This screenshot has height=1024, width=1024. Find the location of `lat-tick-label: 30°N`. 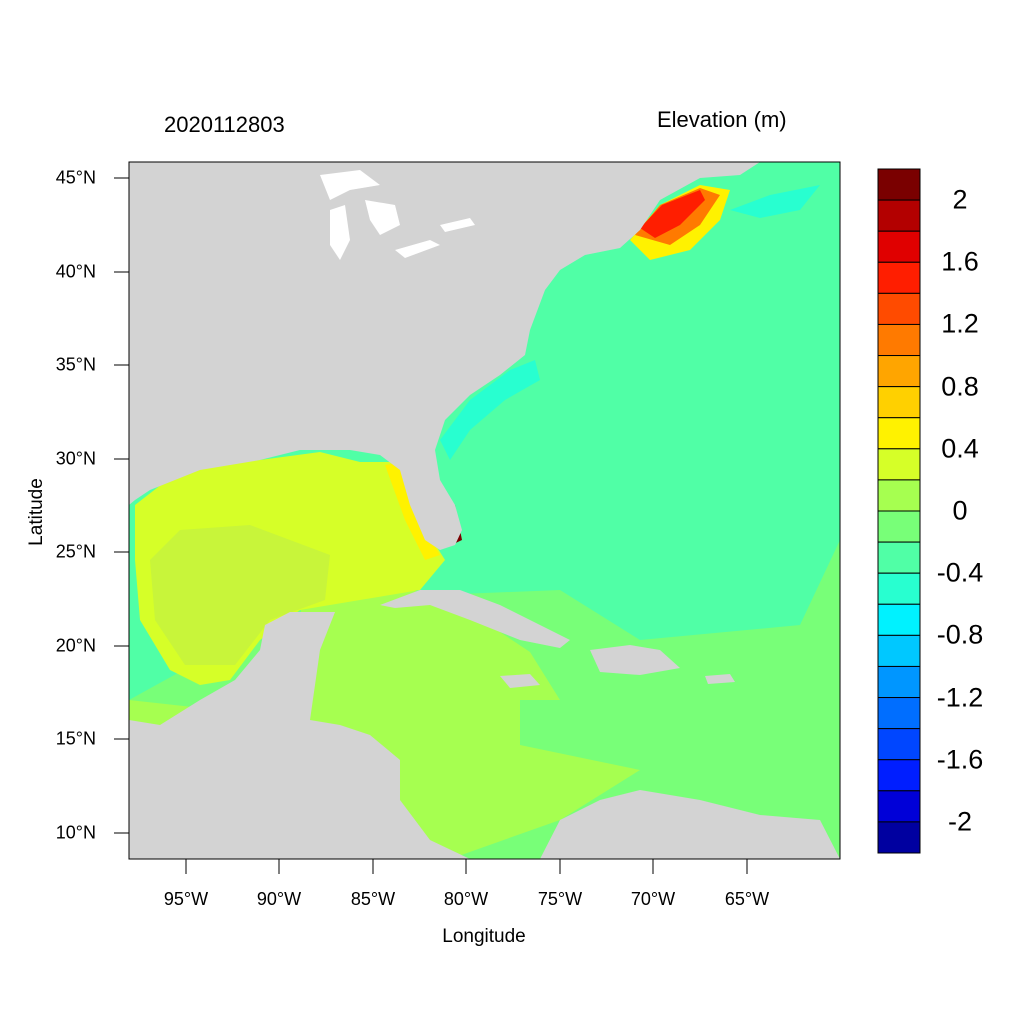

lat-tick-label: 30°N is located at coordinates (75, 458).